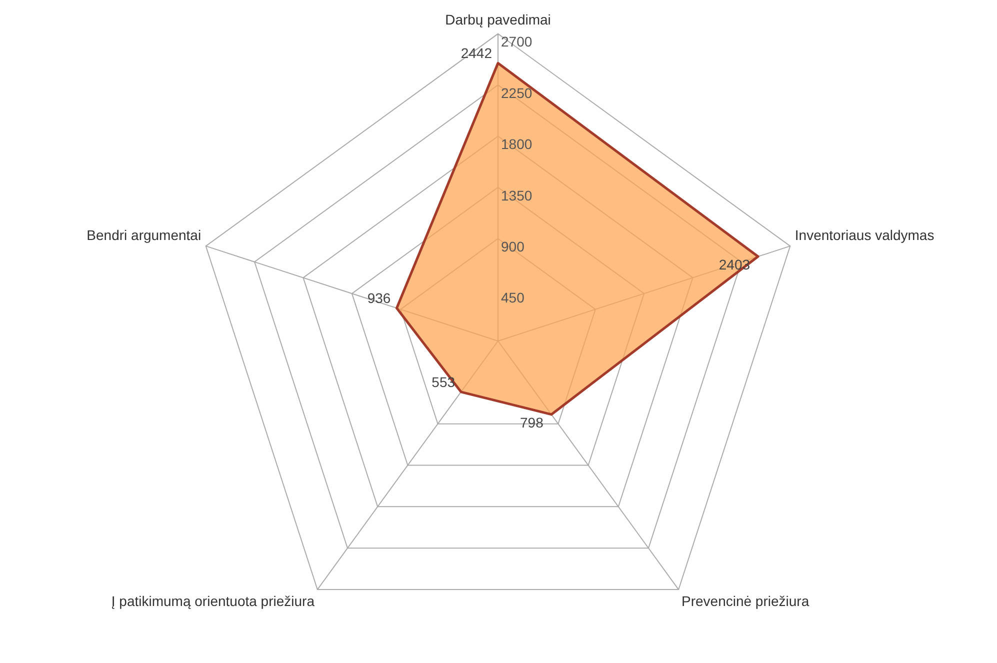  Describe the element at coordinates (532, 422) in the screenshot. I see `data-label: 798` at that location.